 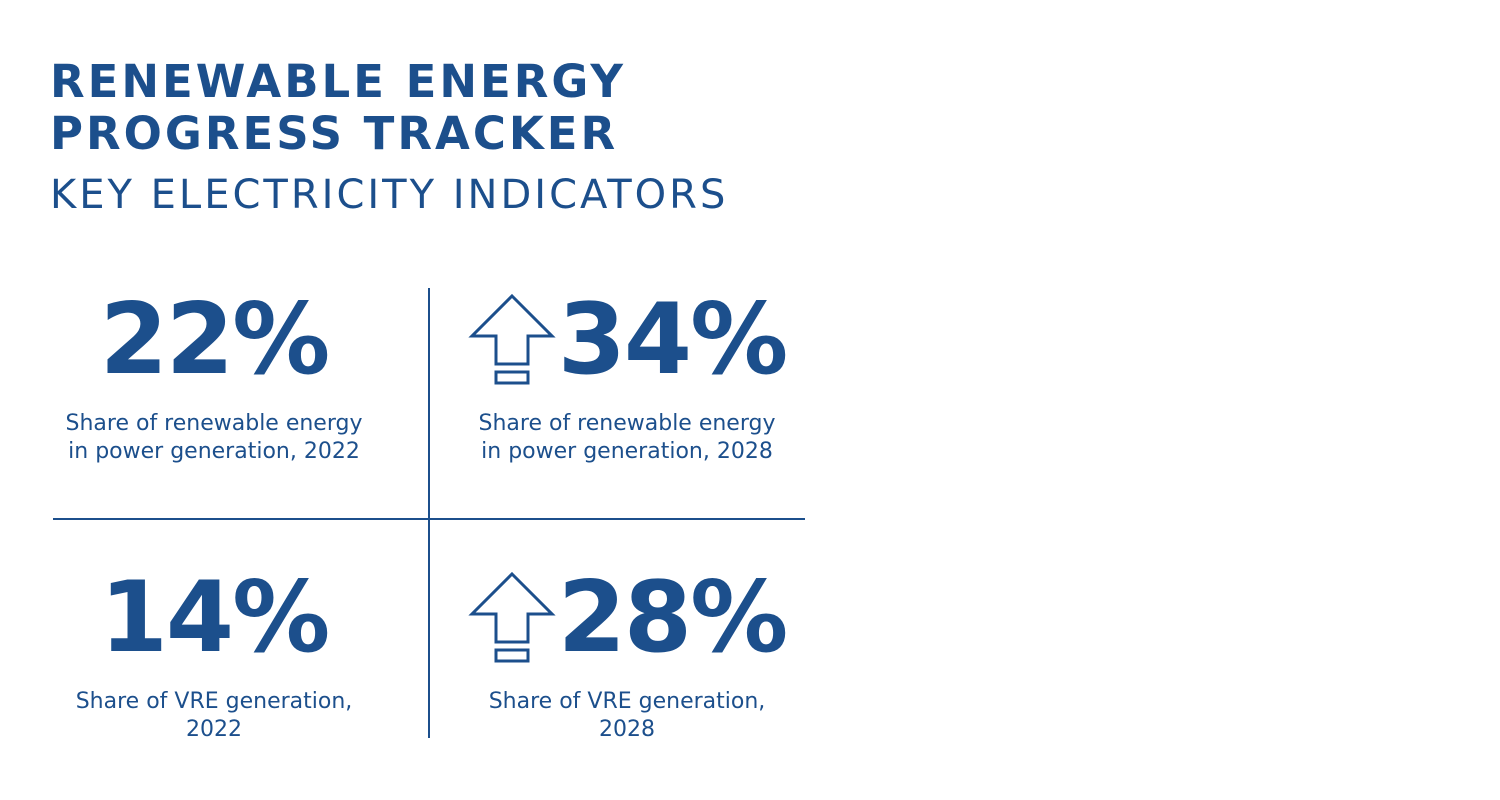 What do you see at coordinates (673, 618) in the screenshot?
I see `indicator-value: 28%` at bounding box center [673, 618].